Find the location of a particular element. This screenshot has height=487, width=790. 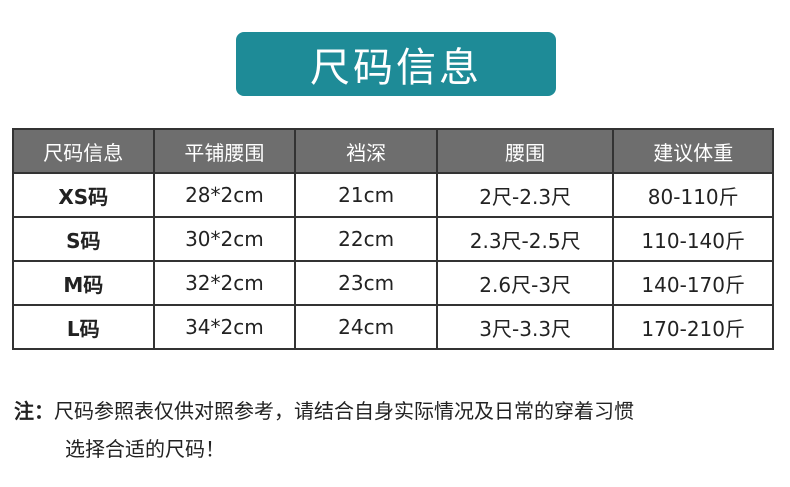

table-row: M码 32*2cm 23cm 2.6尺-3尺 140-170斤 is located at coordinates (393, 283).